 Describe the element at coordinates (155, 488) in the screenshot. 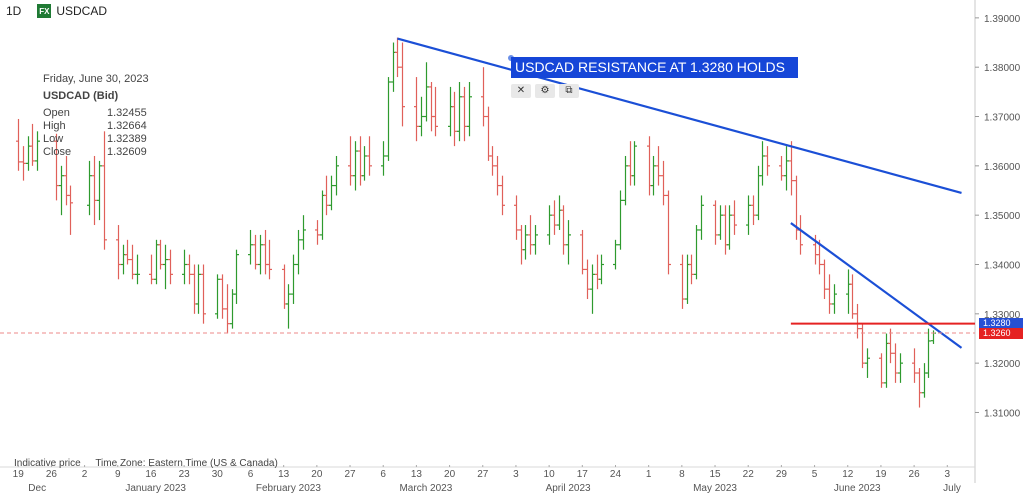

I see `month-label: January 2023` at that location.